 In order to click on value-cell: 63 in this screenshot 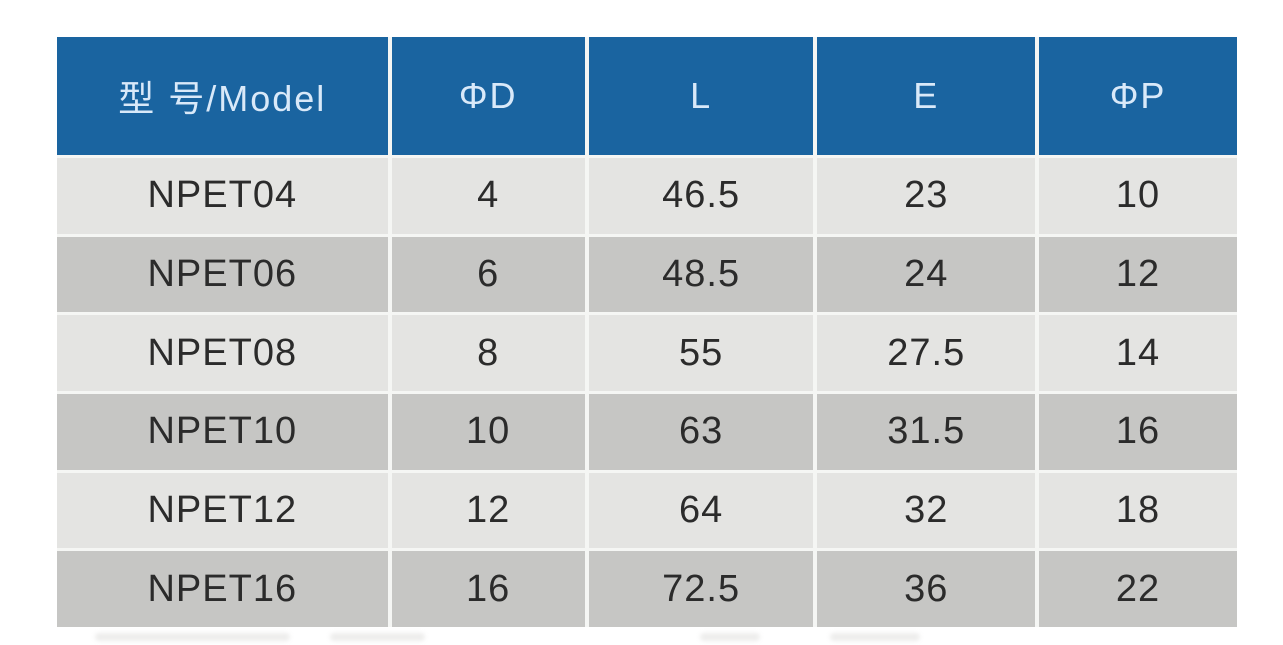, I will do `click(701, 431)`.